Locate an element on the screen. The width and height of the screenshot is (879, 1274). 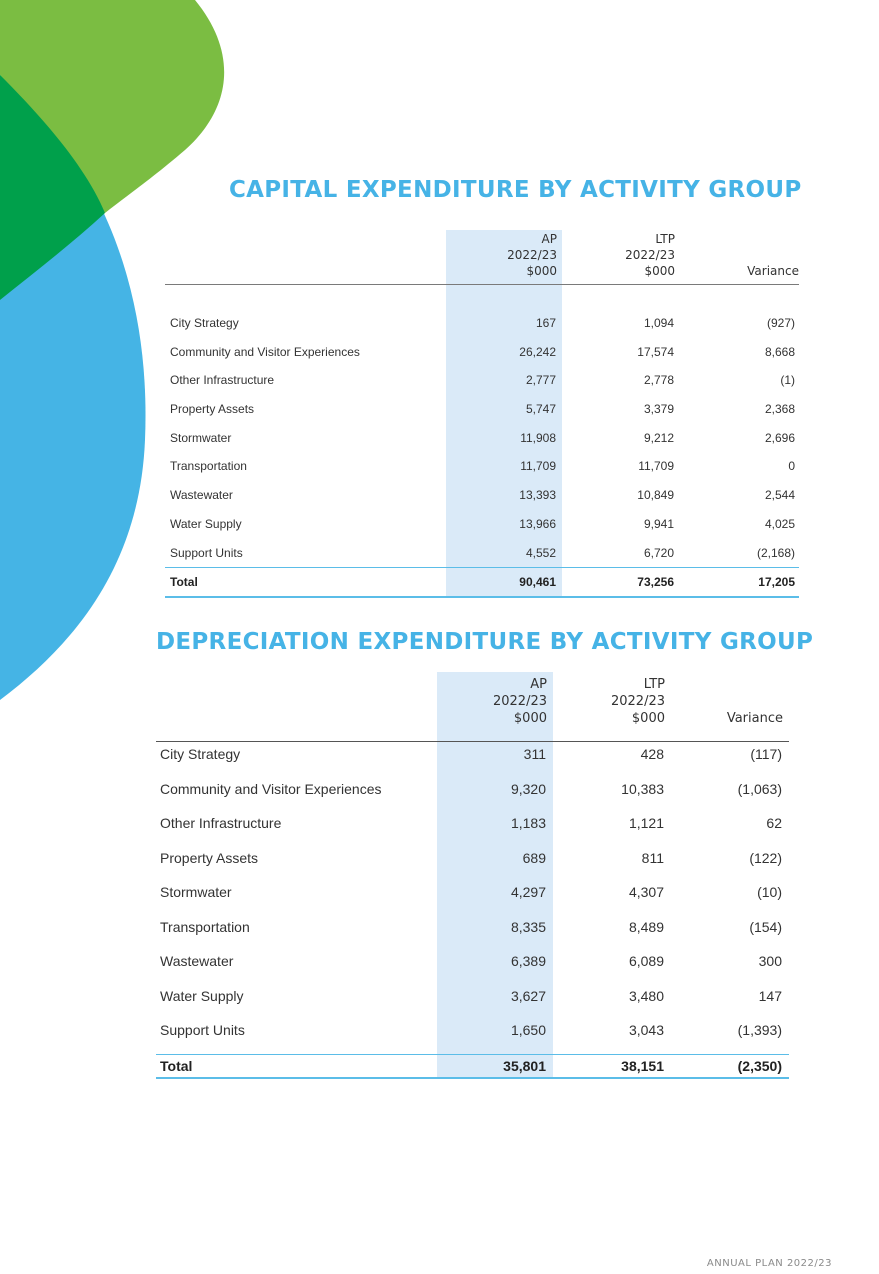
light-green-shape is located at coordinates (112, 106).